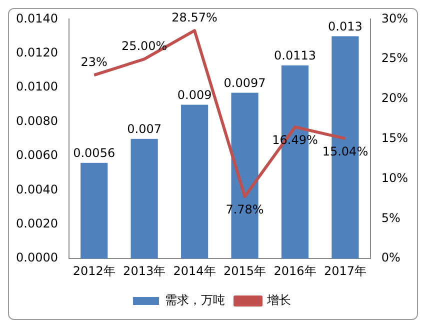  I want to click on y-tick-label: 0.0000, so click(37, 257).